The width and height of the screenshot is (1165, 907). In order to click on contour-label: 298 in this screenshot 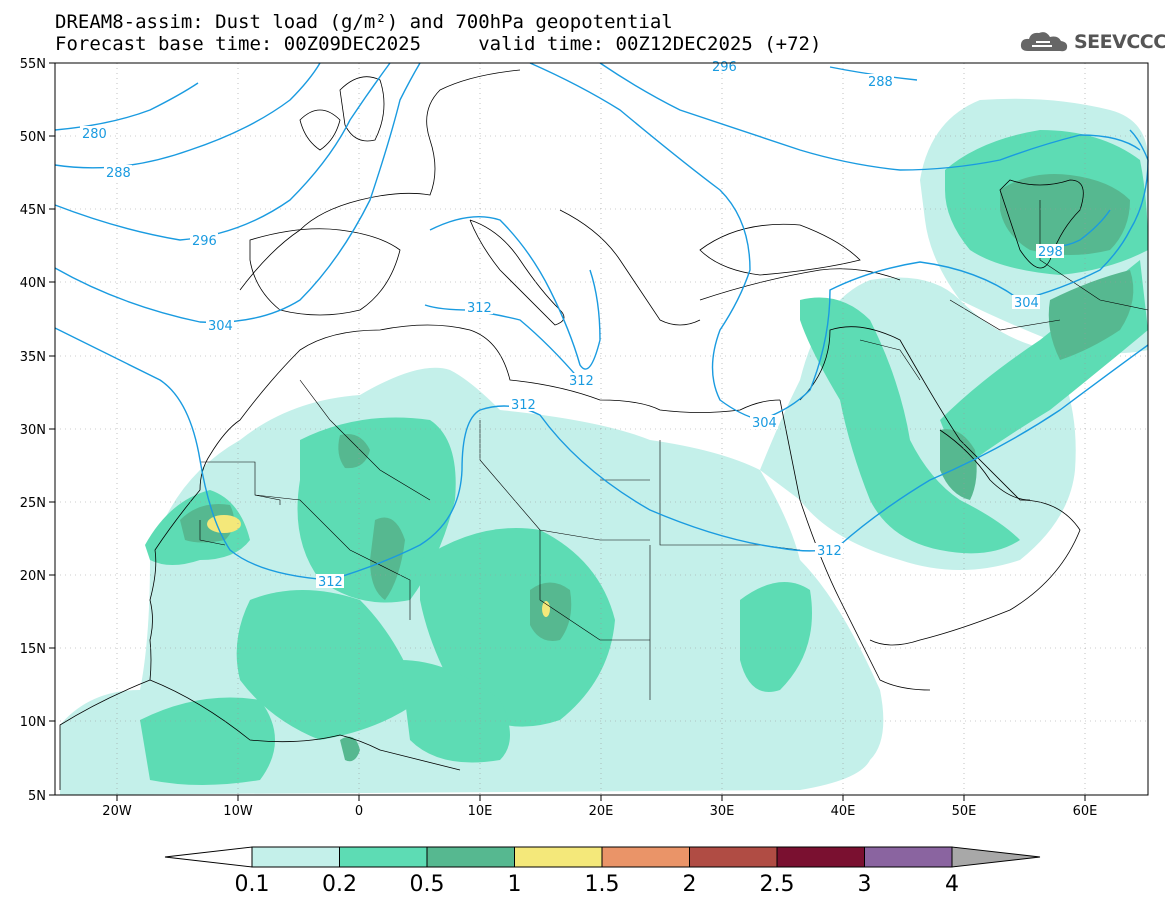, I will do `click(1050, 252)`.